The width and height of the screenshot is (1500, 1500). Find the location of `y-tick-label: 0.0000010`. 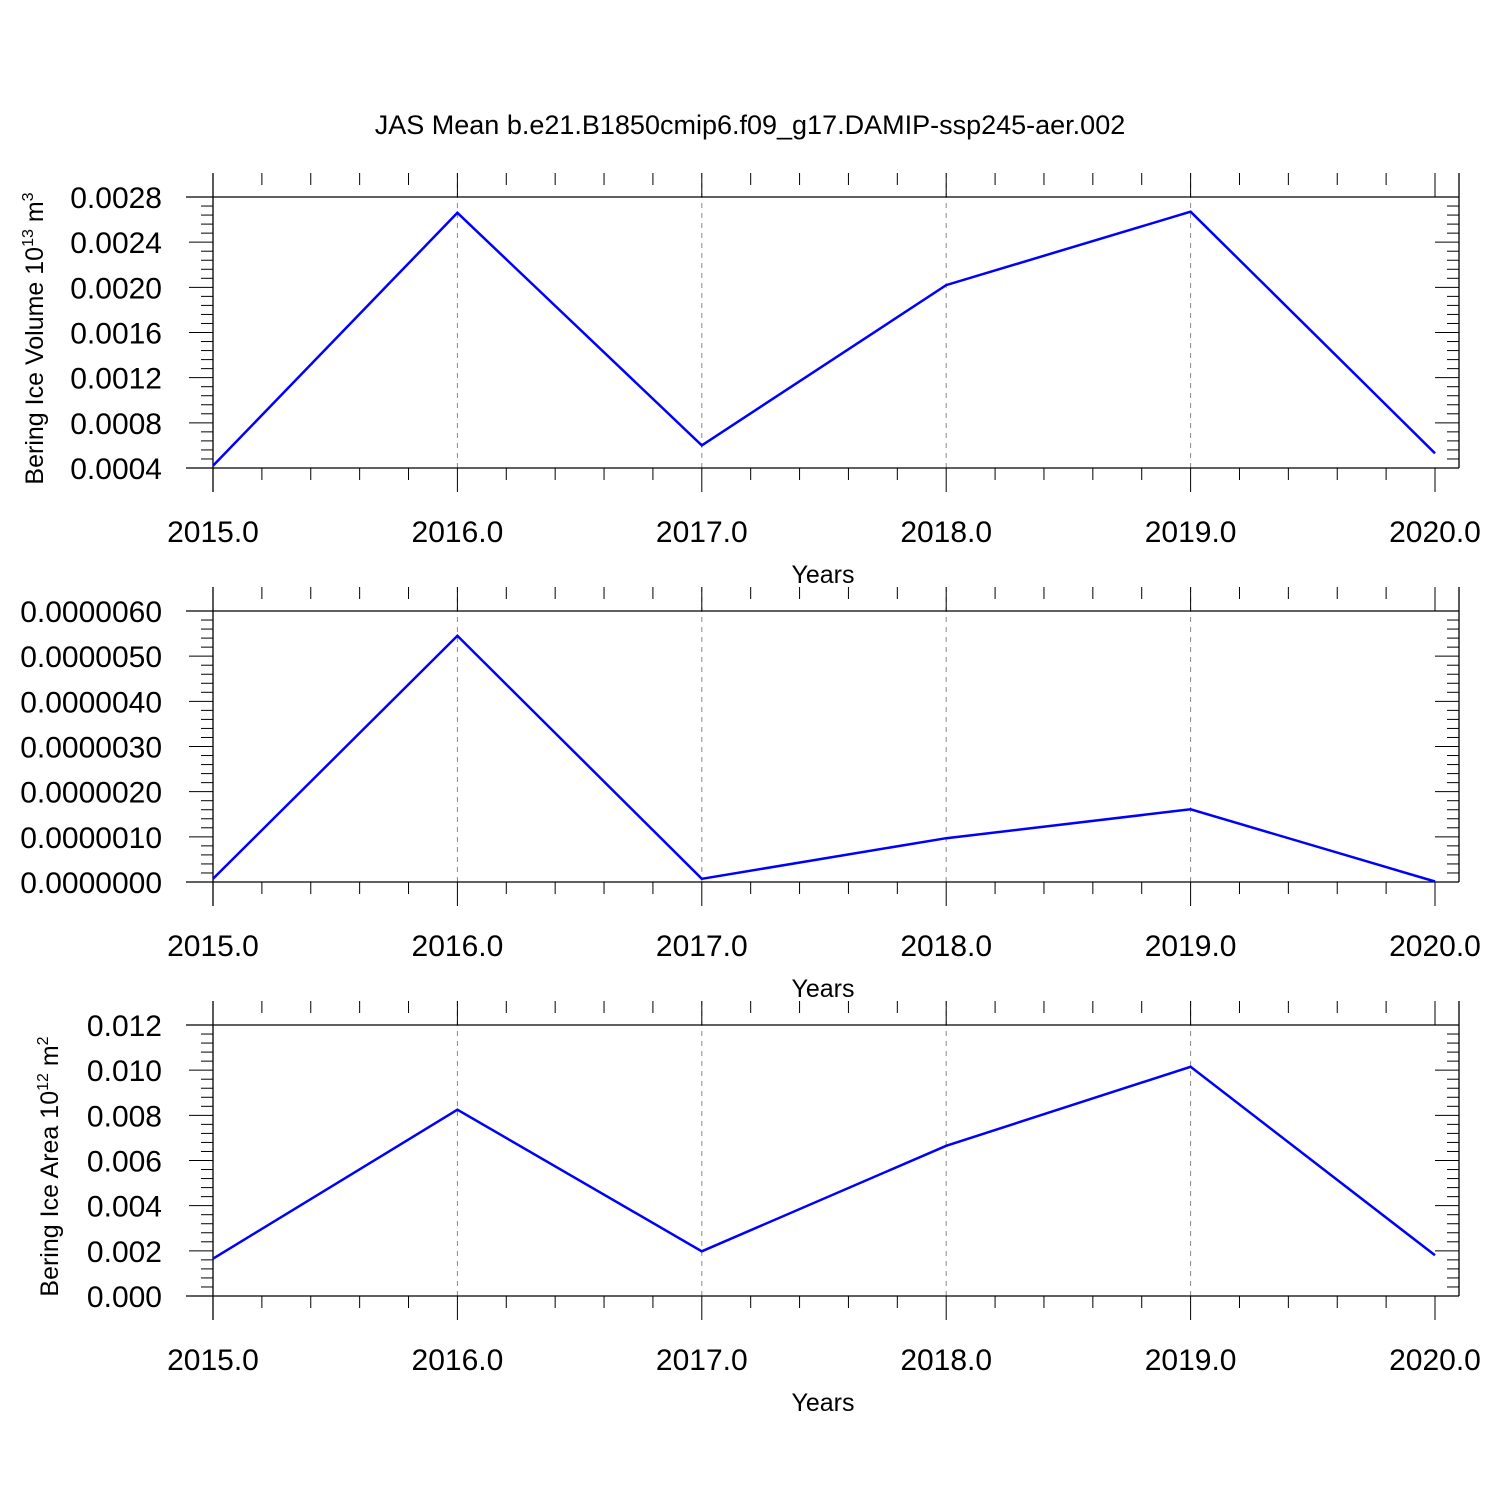

y-tick-label: 0.0000010 is located at coordinates (91, 838).